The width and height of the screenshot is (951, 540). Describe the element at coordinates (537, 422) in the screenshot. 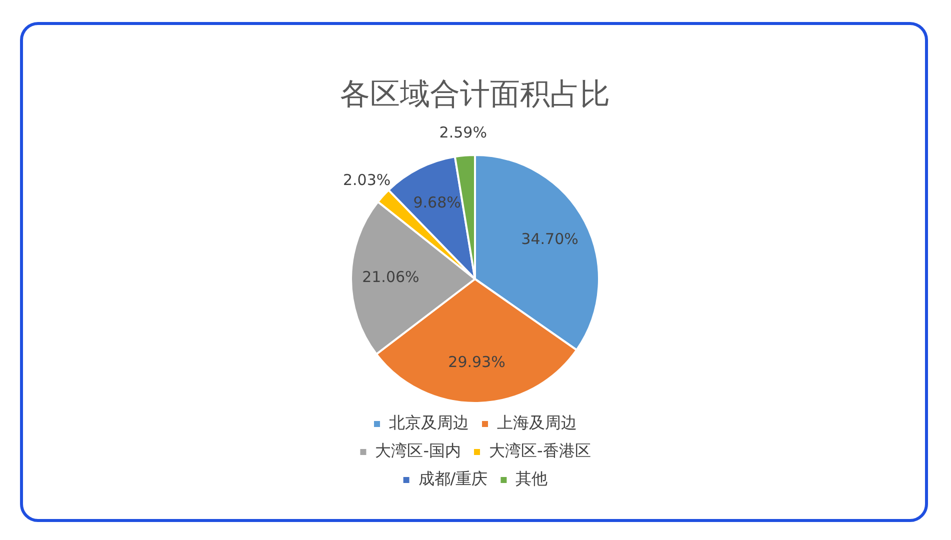

I see `legend-label: 上海及周边` at that location.